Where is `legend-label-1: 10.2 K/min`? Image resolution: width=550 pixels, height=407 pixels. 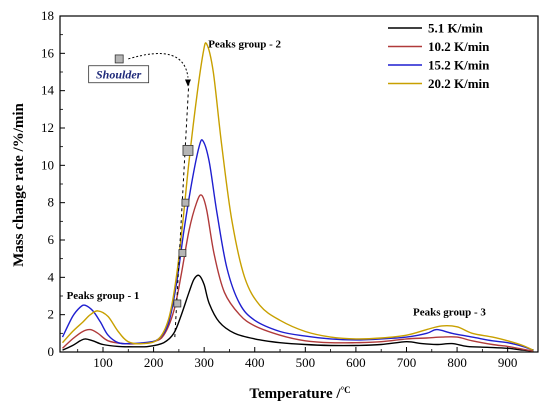 legend-label-1: 10.2 K/min is located at coordinates (459, 46).